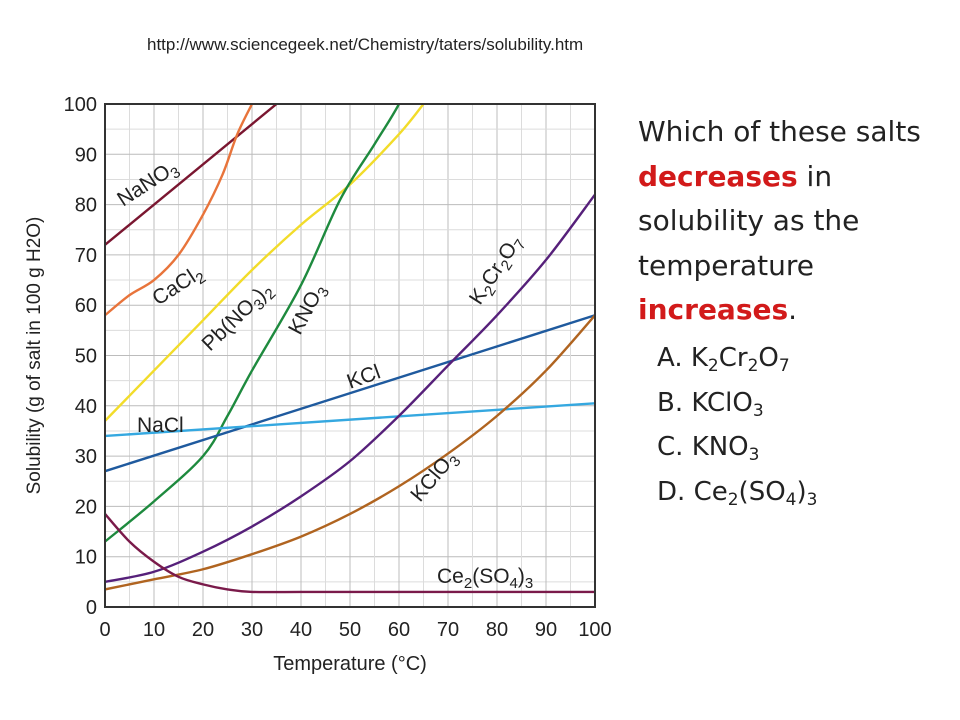 This screenshot has height=720, width=960. I want to click on y-tick-label: 20, so click(86, 507).